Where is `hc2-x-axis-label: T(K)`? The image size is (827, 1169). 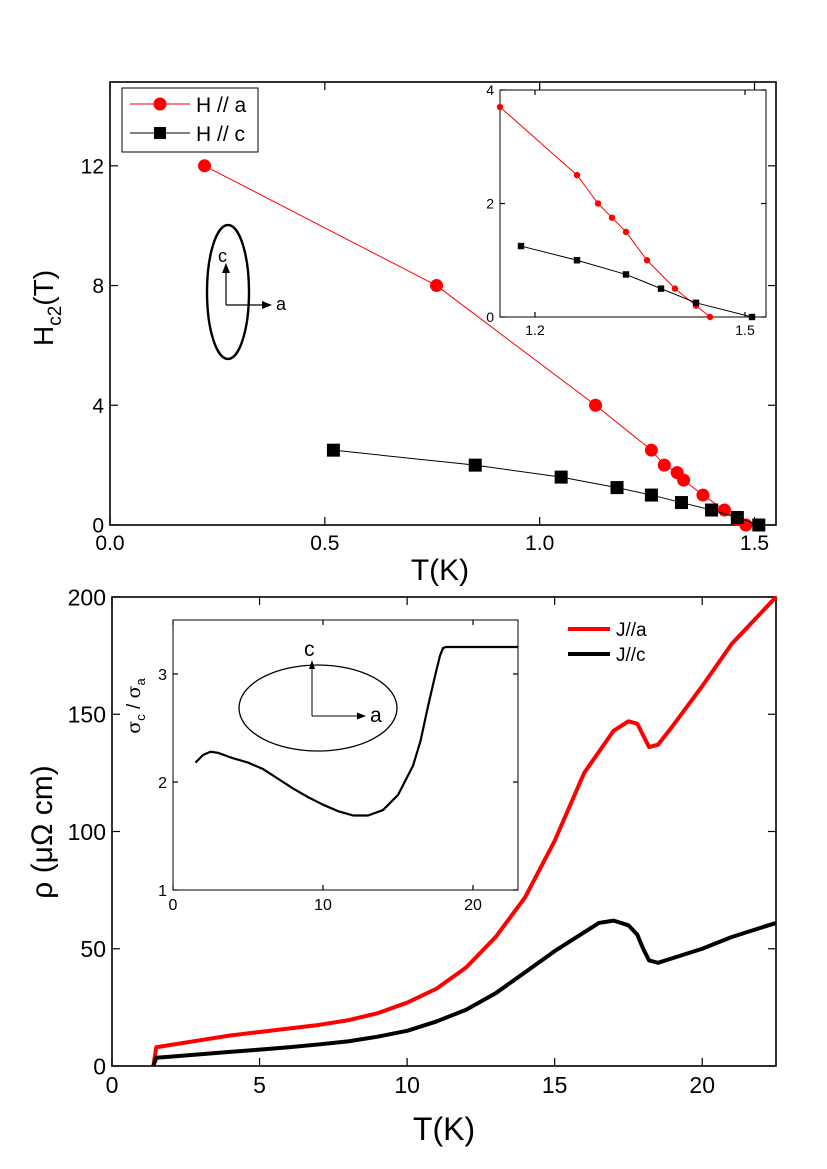 hc2-x-axis-label: T(K) is located at coordinates (440, 570).